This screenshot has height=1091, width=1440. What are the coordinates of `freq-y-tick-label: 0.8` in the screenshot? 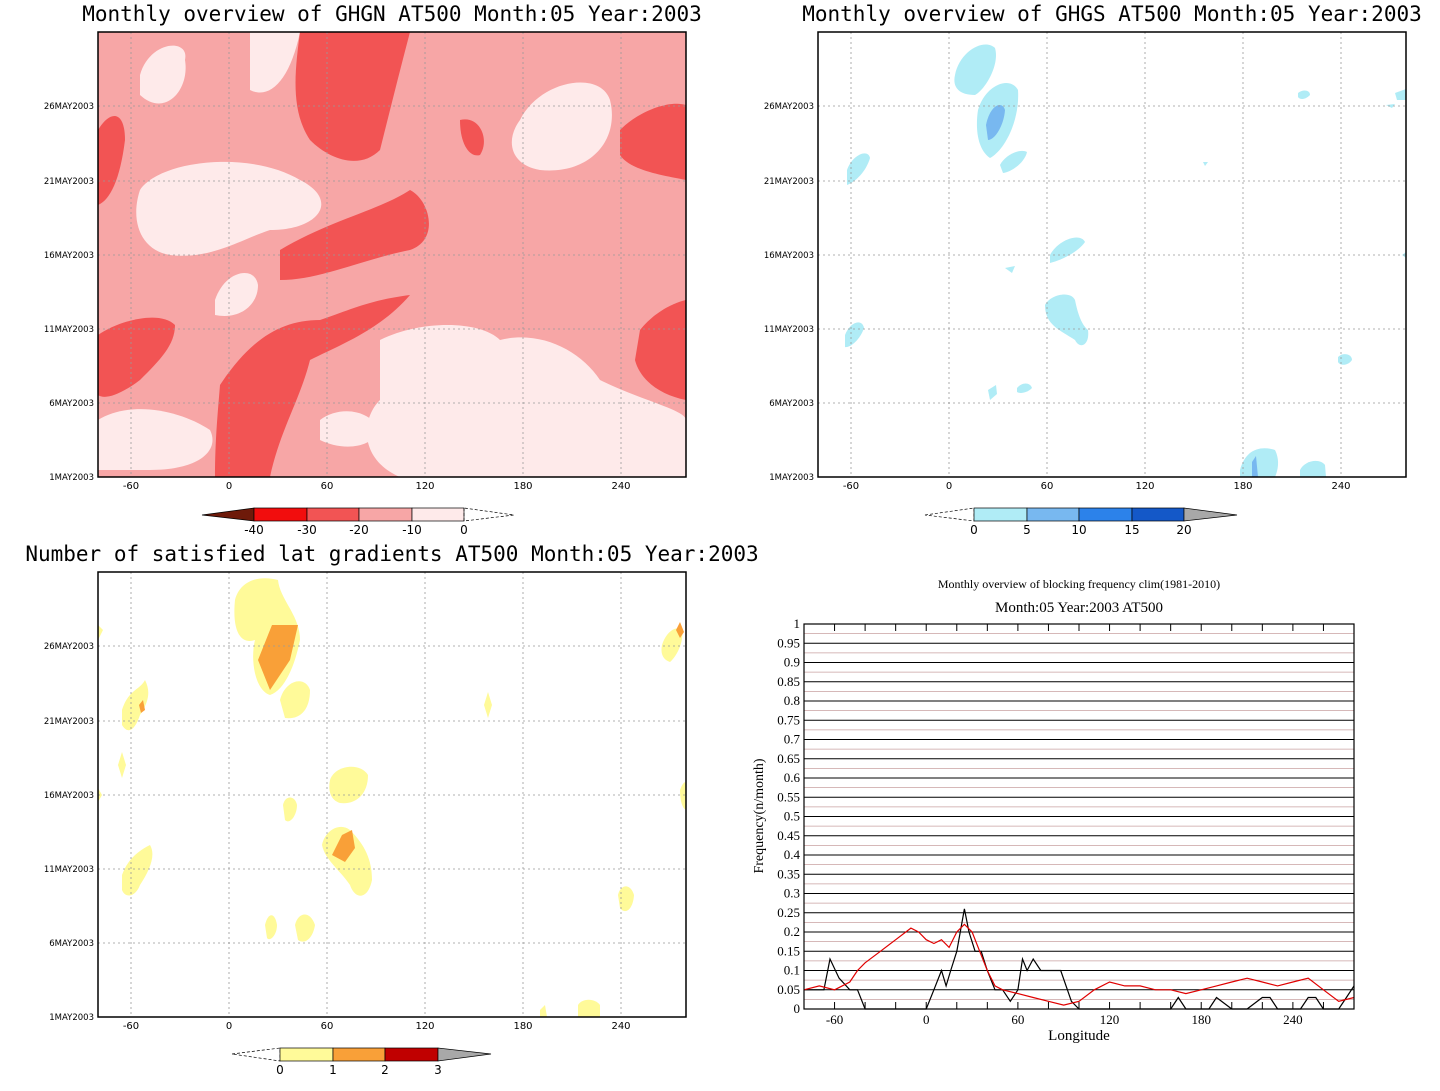 It's located at (792, 700).